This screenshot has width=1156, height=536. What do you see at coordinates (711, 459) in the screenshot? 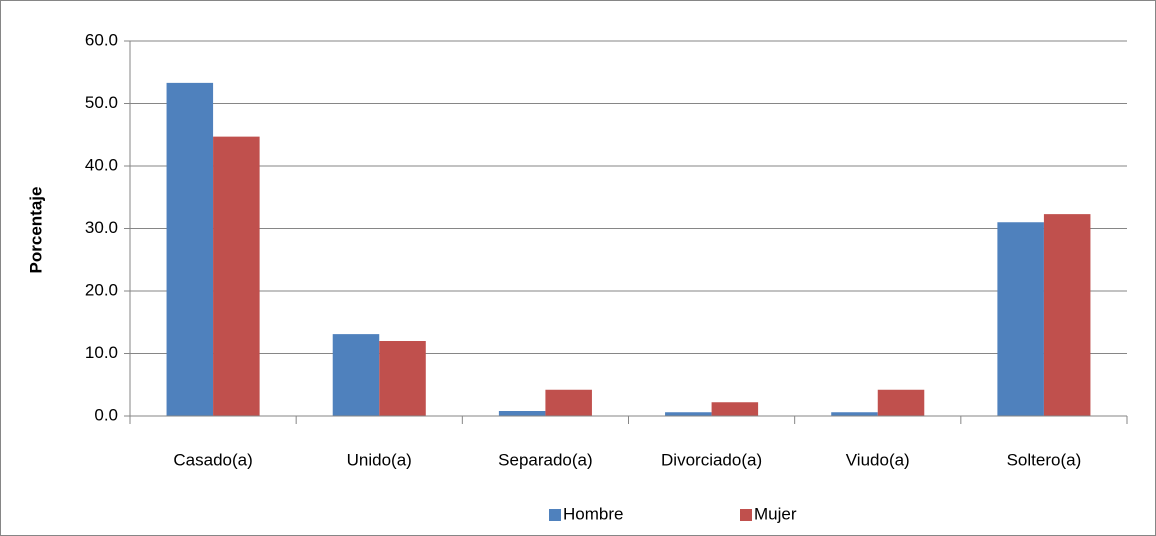
I see `x-tick-label: Divorciado(a)` at bounding box center [711, 459].